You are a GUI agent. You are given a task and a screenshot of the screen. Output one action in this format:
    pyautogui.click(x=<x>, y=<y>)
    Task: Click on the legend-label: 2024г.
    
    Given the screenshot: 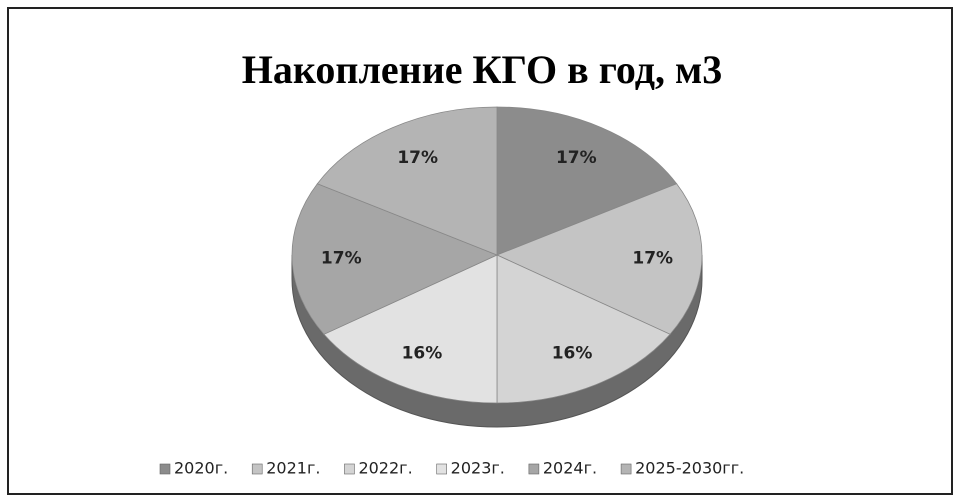 What is the action you would take?
    pyautogui.click(x=570, y=468)
    